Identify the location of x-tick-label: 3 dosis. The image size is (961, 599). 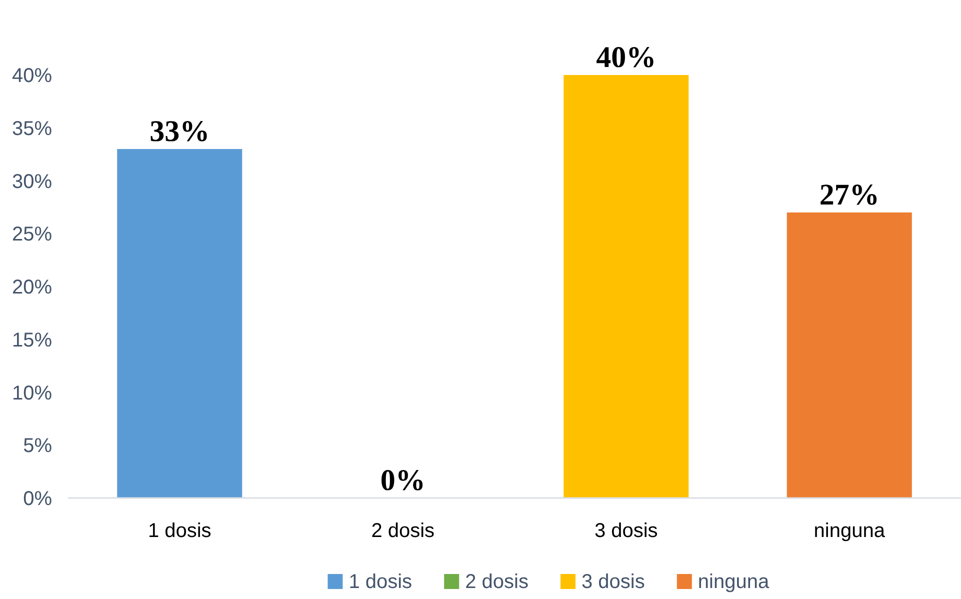
(626, 531).